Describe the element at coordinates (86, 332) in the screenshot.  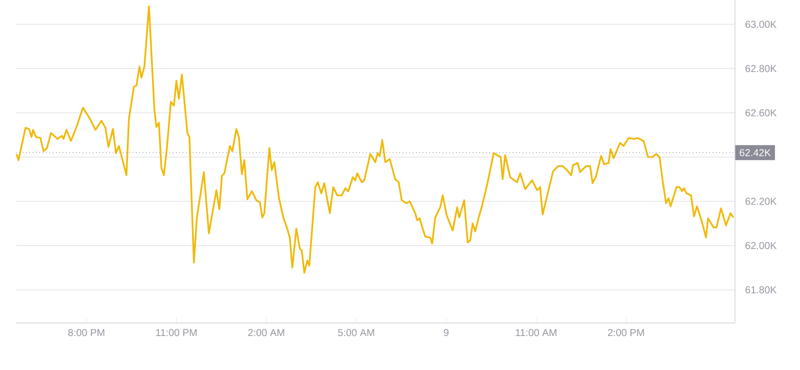
I see `x-tick-label: 8:00 PM` at that location.